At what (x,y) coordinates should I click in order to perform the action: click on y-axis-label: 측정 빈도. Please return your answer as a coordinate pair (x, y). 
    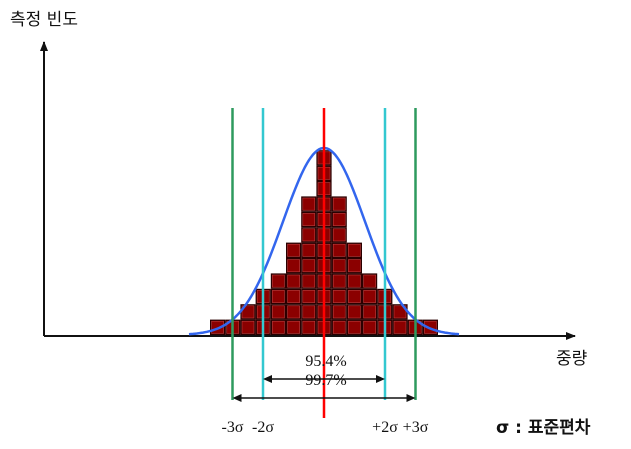
    Looking at the image, I should click on (44, 20).